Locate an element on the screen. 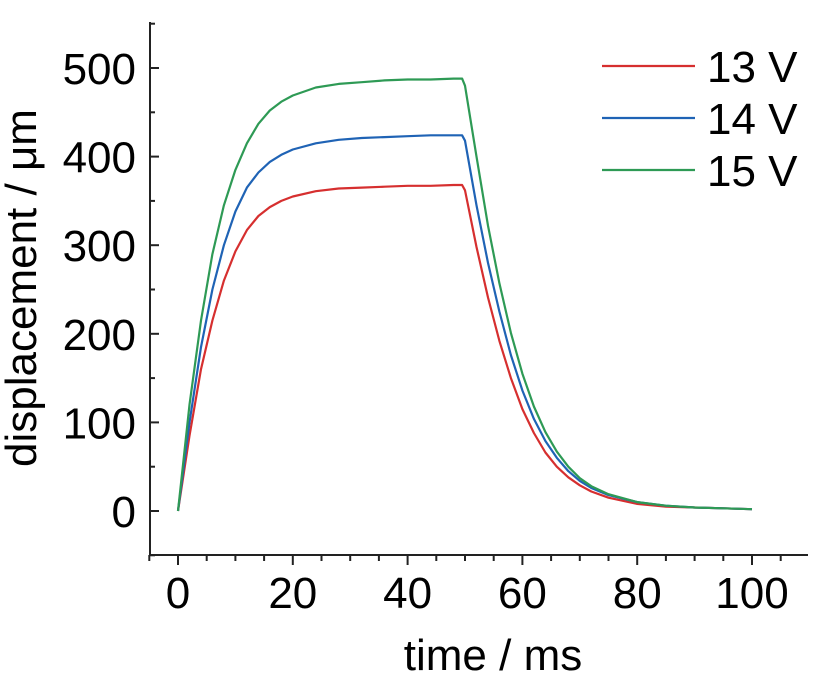 This screenshot has width=827, height=675. y-tick-label: 100 is located at coordinates (99, 423).